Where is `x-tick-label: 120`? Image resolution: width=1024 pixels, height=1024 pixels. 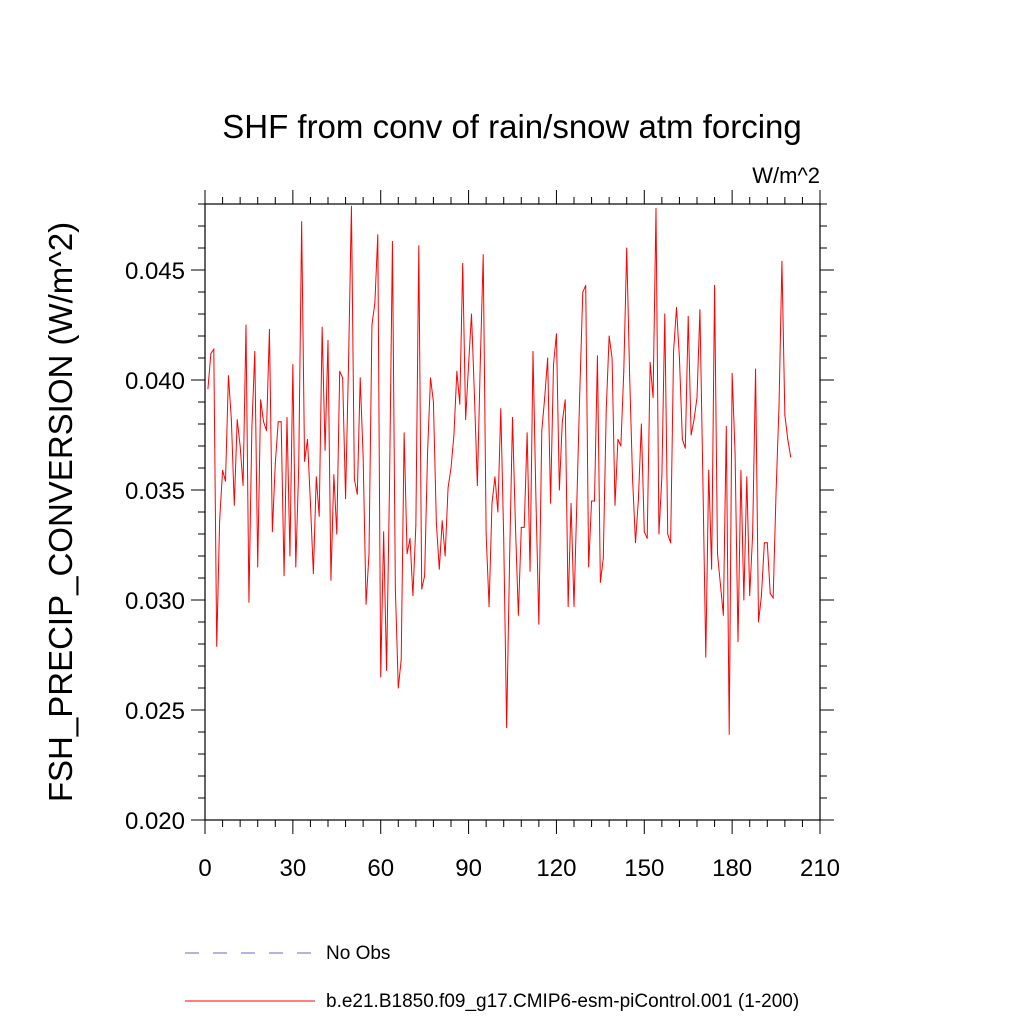
x-tick-label: 120 is located at coordinates (556, 868).